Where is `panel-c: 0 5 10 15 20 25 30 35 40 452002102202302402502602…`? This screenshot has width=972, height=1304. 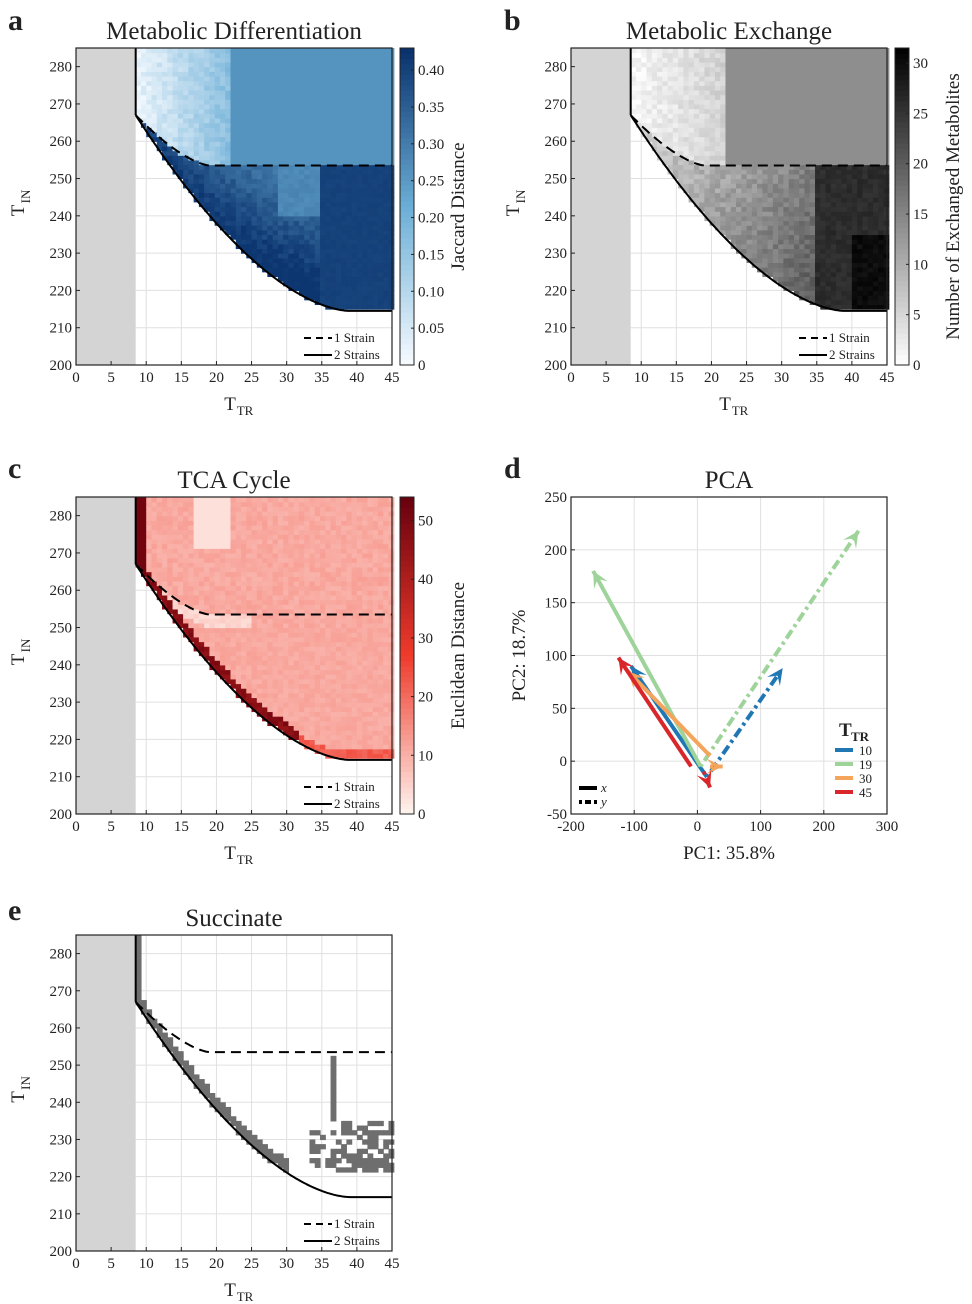 panel-c: 0 5 10 15 20 25 30 35 40 452002102202302402502602… is located at coordinates (238, 667).